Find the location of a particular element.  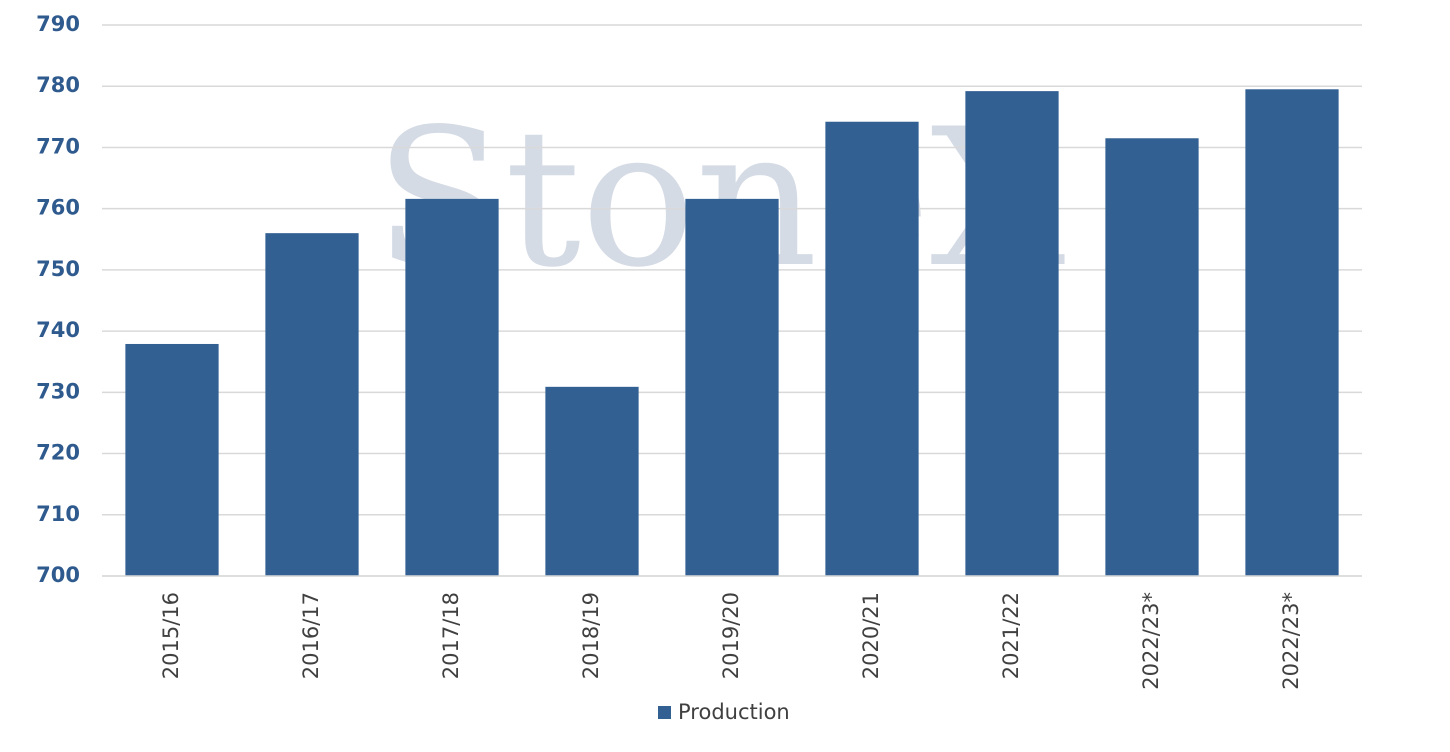

x-tick-label: 2015/16 is located at coordinates (171, 635).